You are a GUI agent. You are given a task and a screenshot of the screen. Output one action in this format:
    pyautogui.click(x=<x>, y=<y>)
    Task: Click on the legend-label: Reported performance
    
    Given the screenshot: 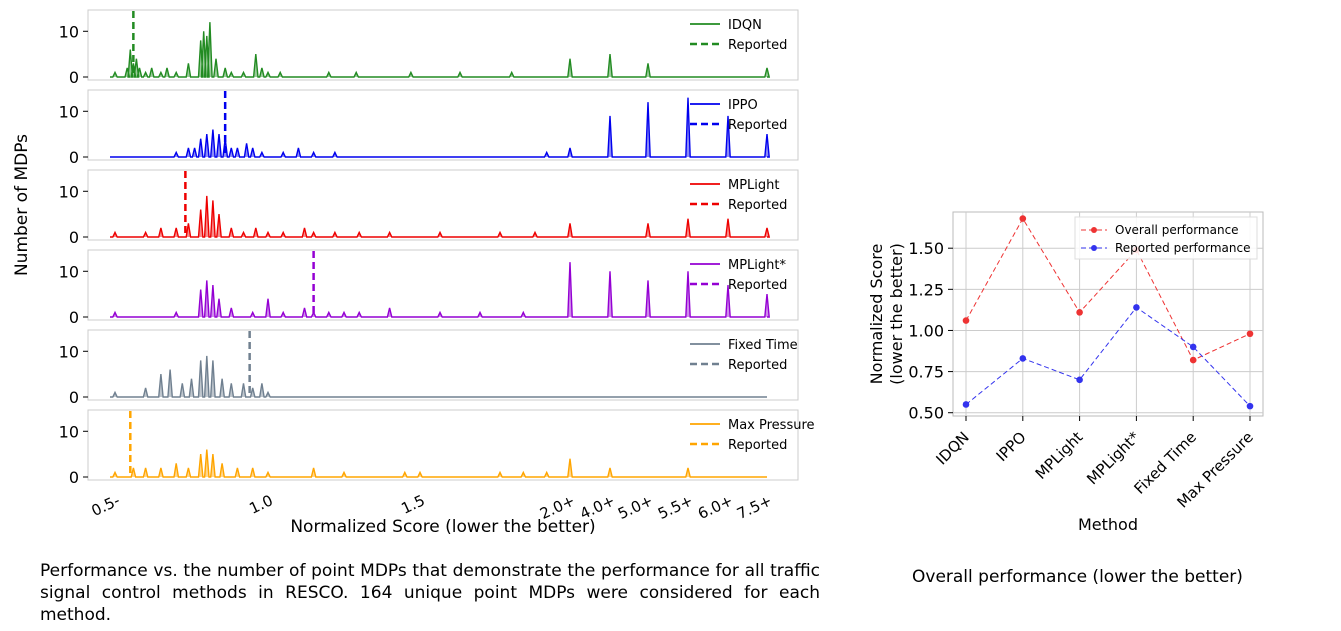 What is the action you would take?
    pyautogui.click(x=1182, y=248)
    